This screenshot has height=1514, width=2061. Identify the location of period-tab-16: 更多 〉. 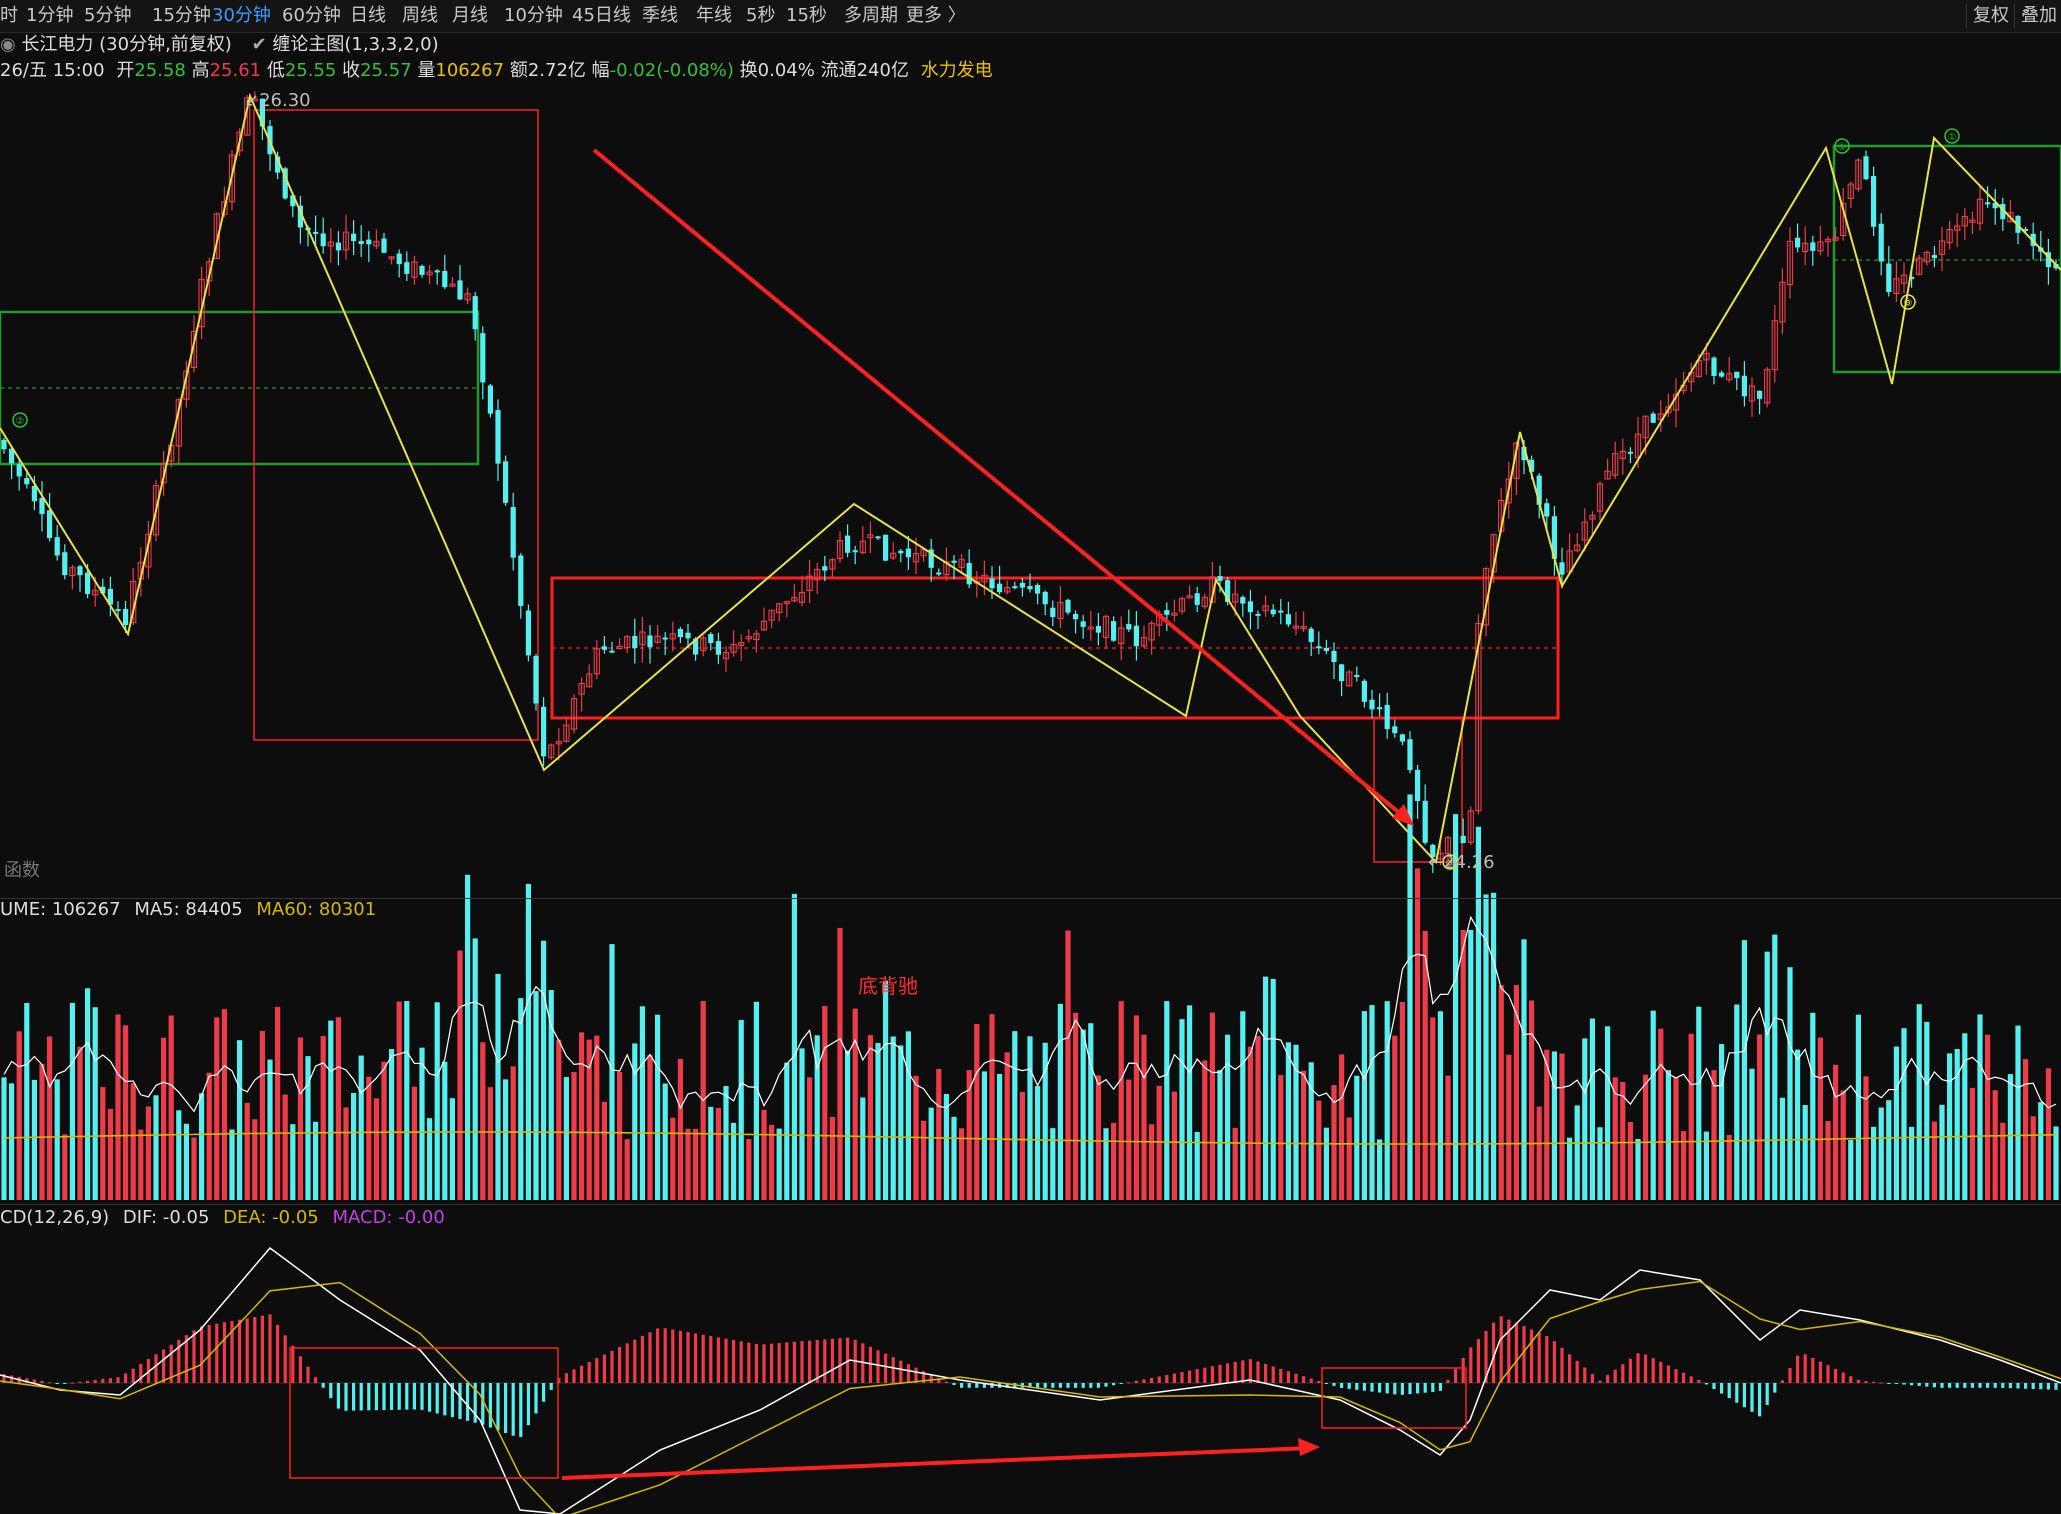
(936, 15).